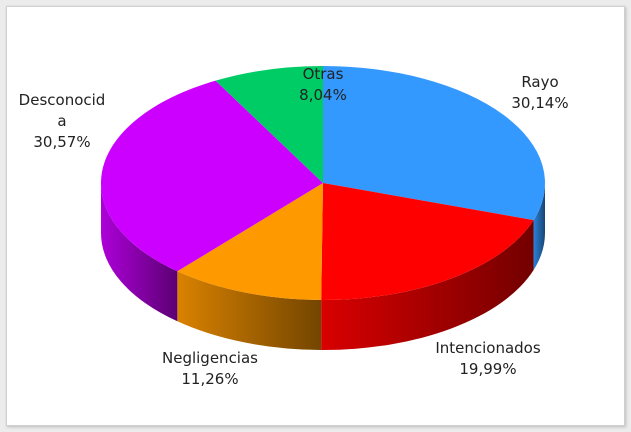  Describe the element at coordinates (488, 348) in the screenshot. I see `category-label: Intencionados` at that location.